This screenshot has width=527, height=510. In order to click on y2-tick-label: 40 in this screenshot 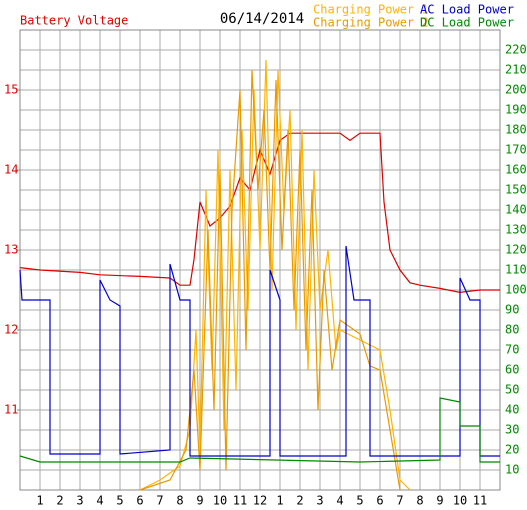, I will do `click(512, 410)`.